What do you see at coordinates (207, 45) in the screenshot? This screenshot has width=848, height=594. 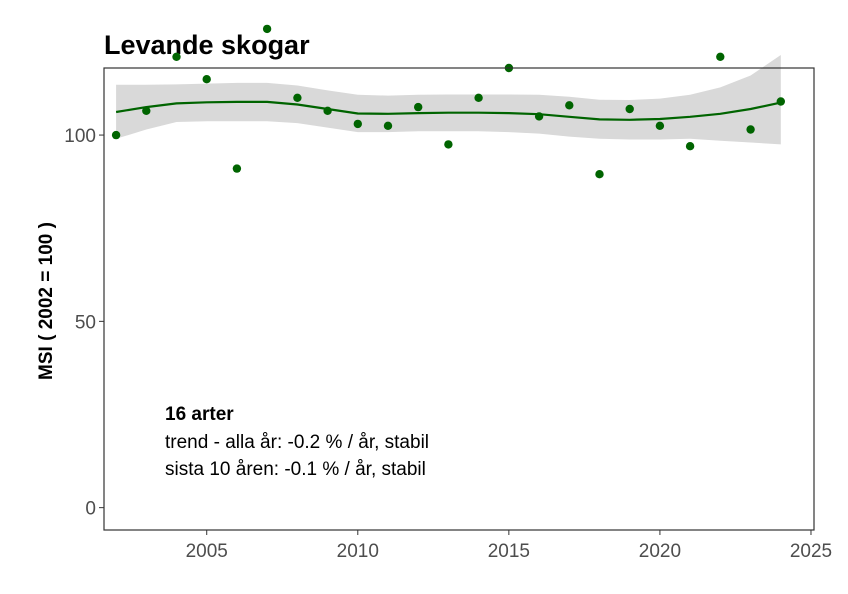 I see `chart-title: Levande skogar` at bounding box center [207, 45].